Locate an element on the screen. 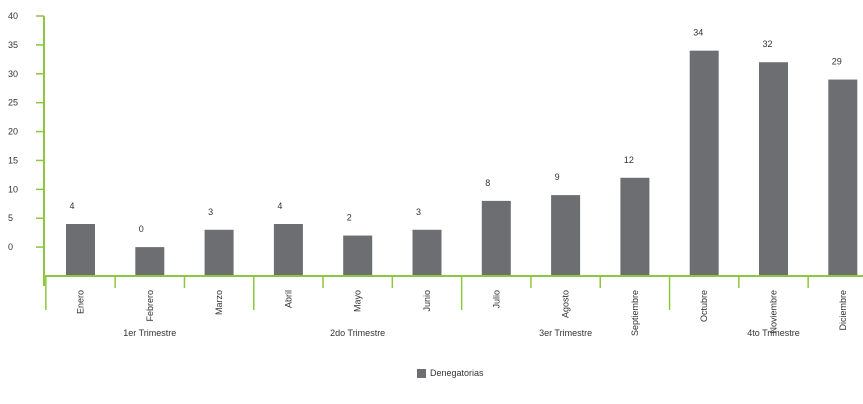 The image size is (863, 404). data-label: 9 is located at coordinates (557, 177).